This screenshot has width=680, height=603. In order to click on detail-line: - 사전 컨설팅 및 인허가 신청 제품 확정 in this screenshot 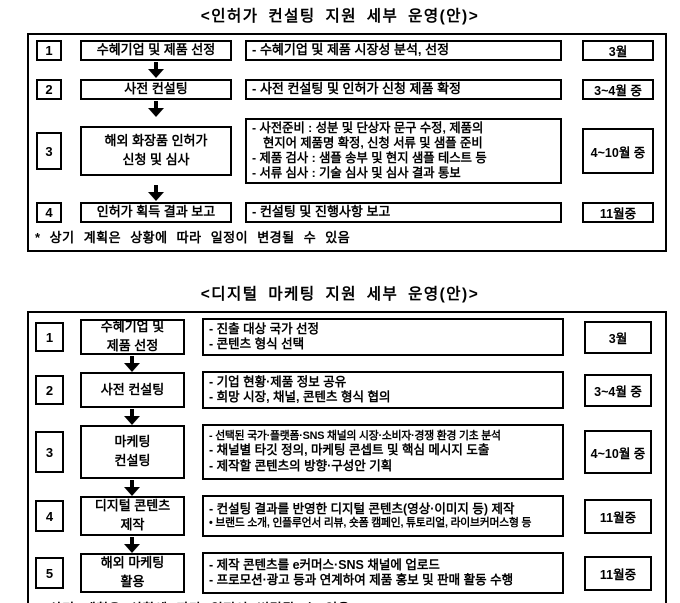, I will do `click(357, 89)`.